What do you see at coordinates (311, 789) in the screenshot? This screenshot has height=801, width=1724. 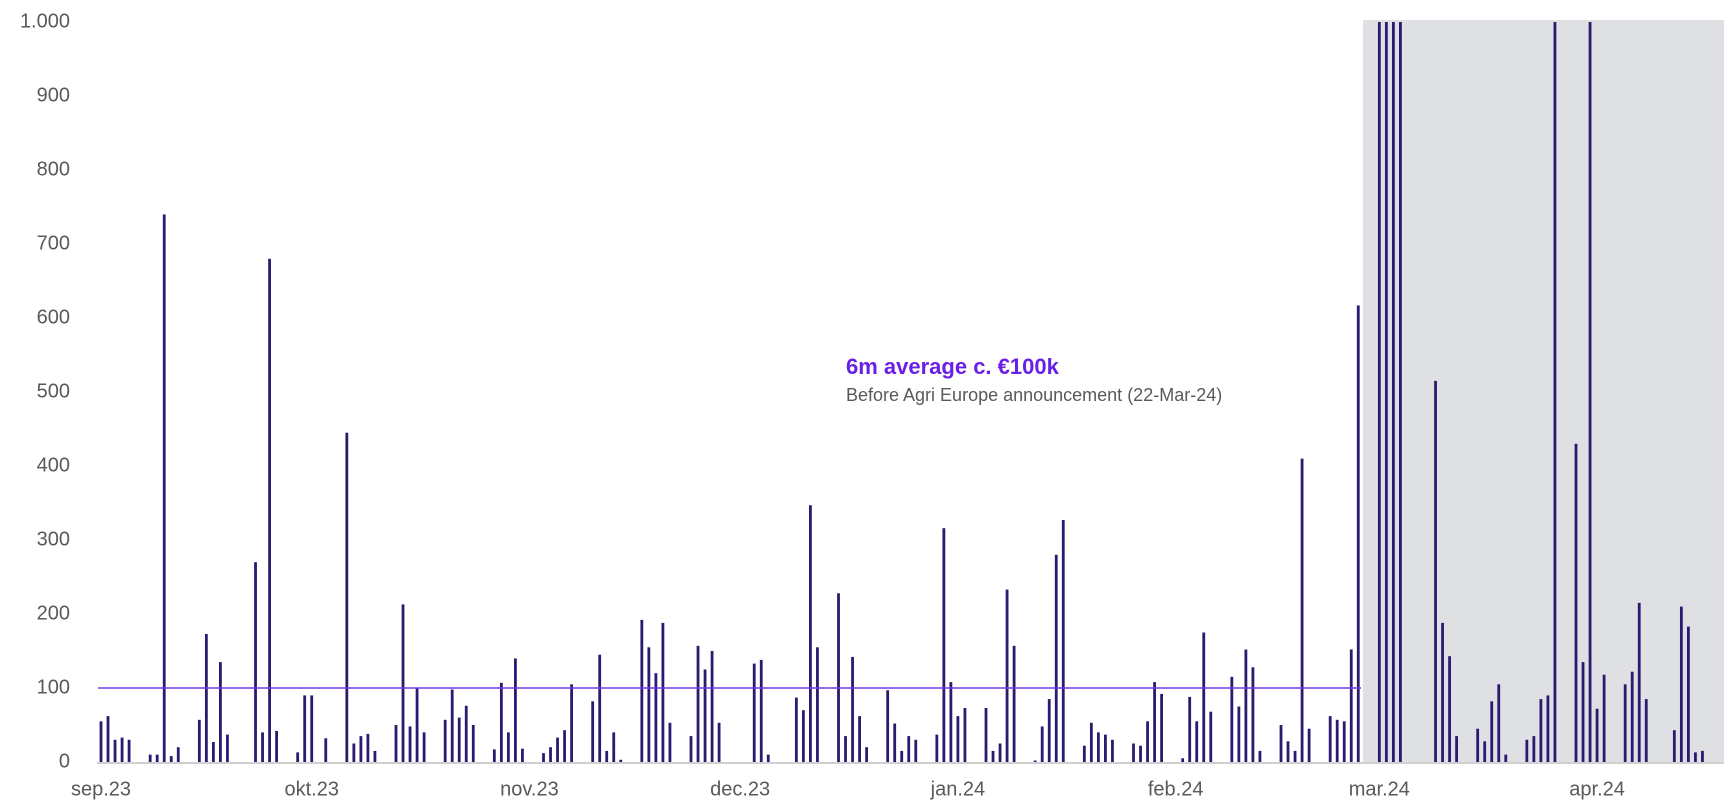 I see `x-tick-label: okt.23` at bounding box center [311, 789].